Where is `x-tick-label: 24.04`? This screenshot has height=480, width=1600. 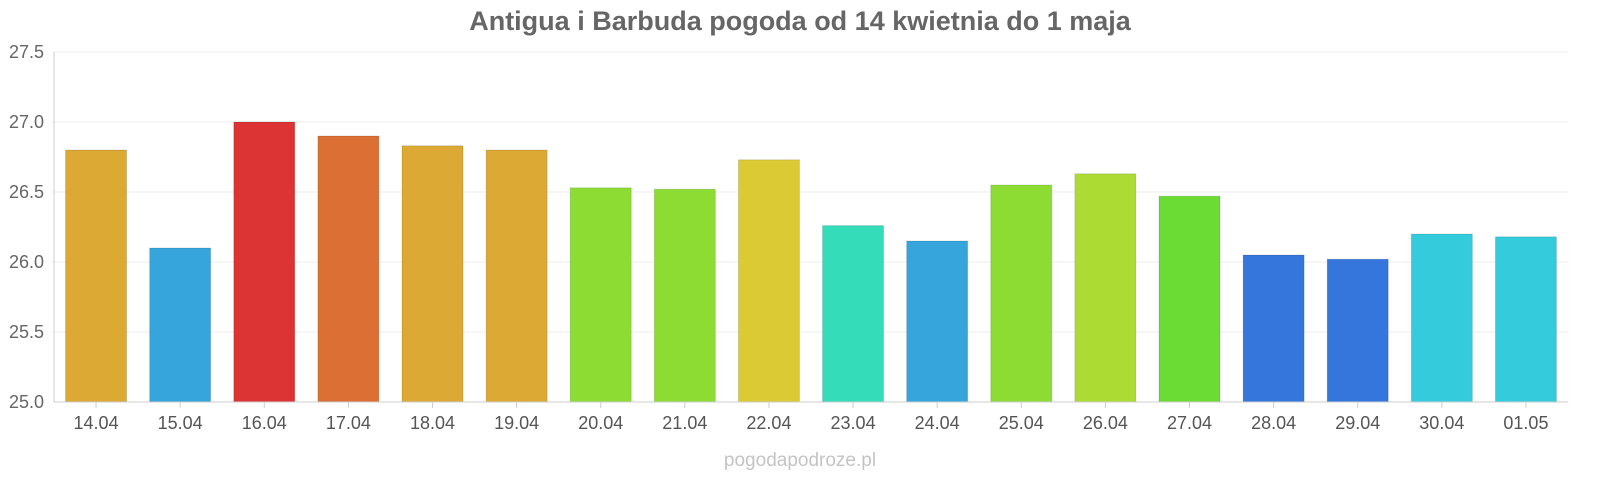 x-tick-label: 24.04 is located at coordinates (937, 423).